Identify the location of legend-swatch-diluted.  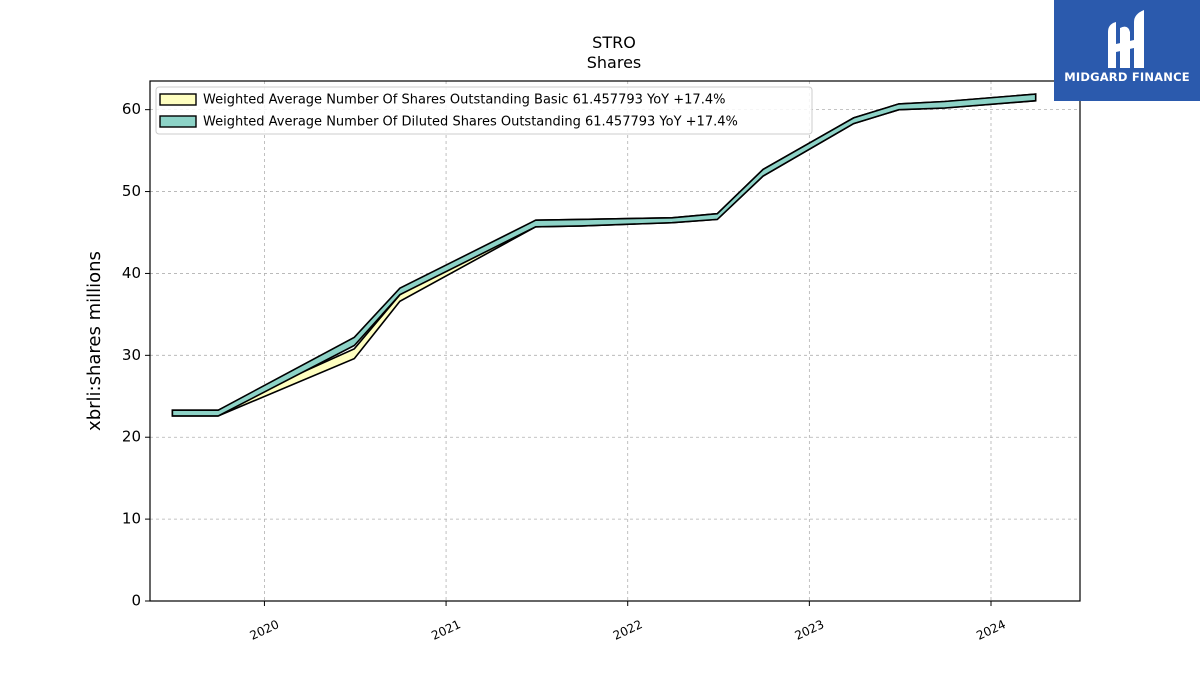
(178, 121).